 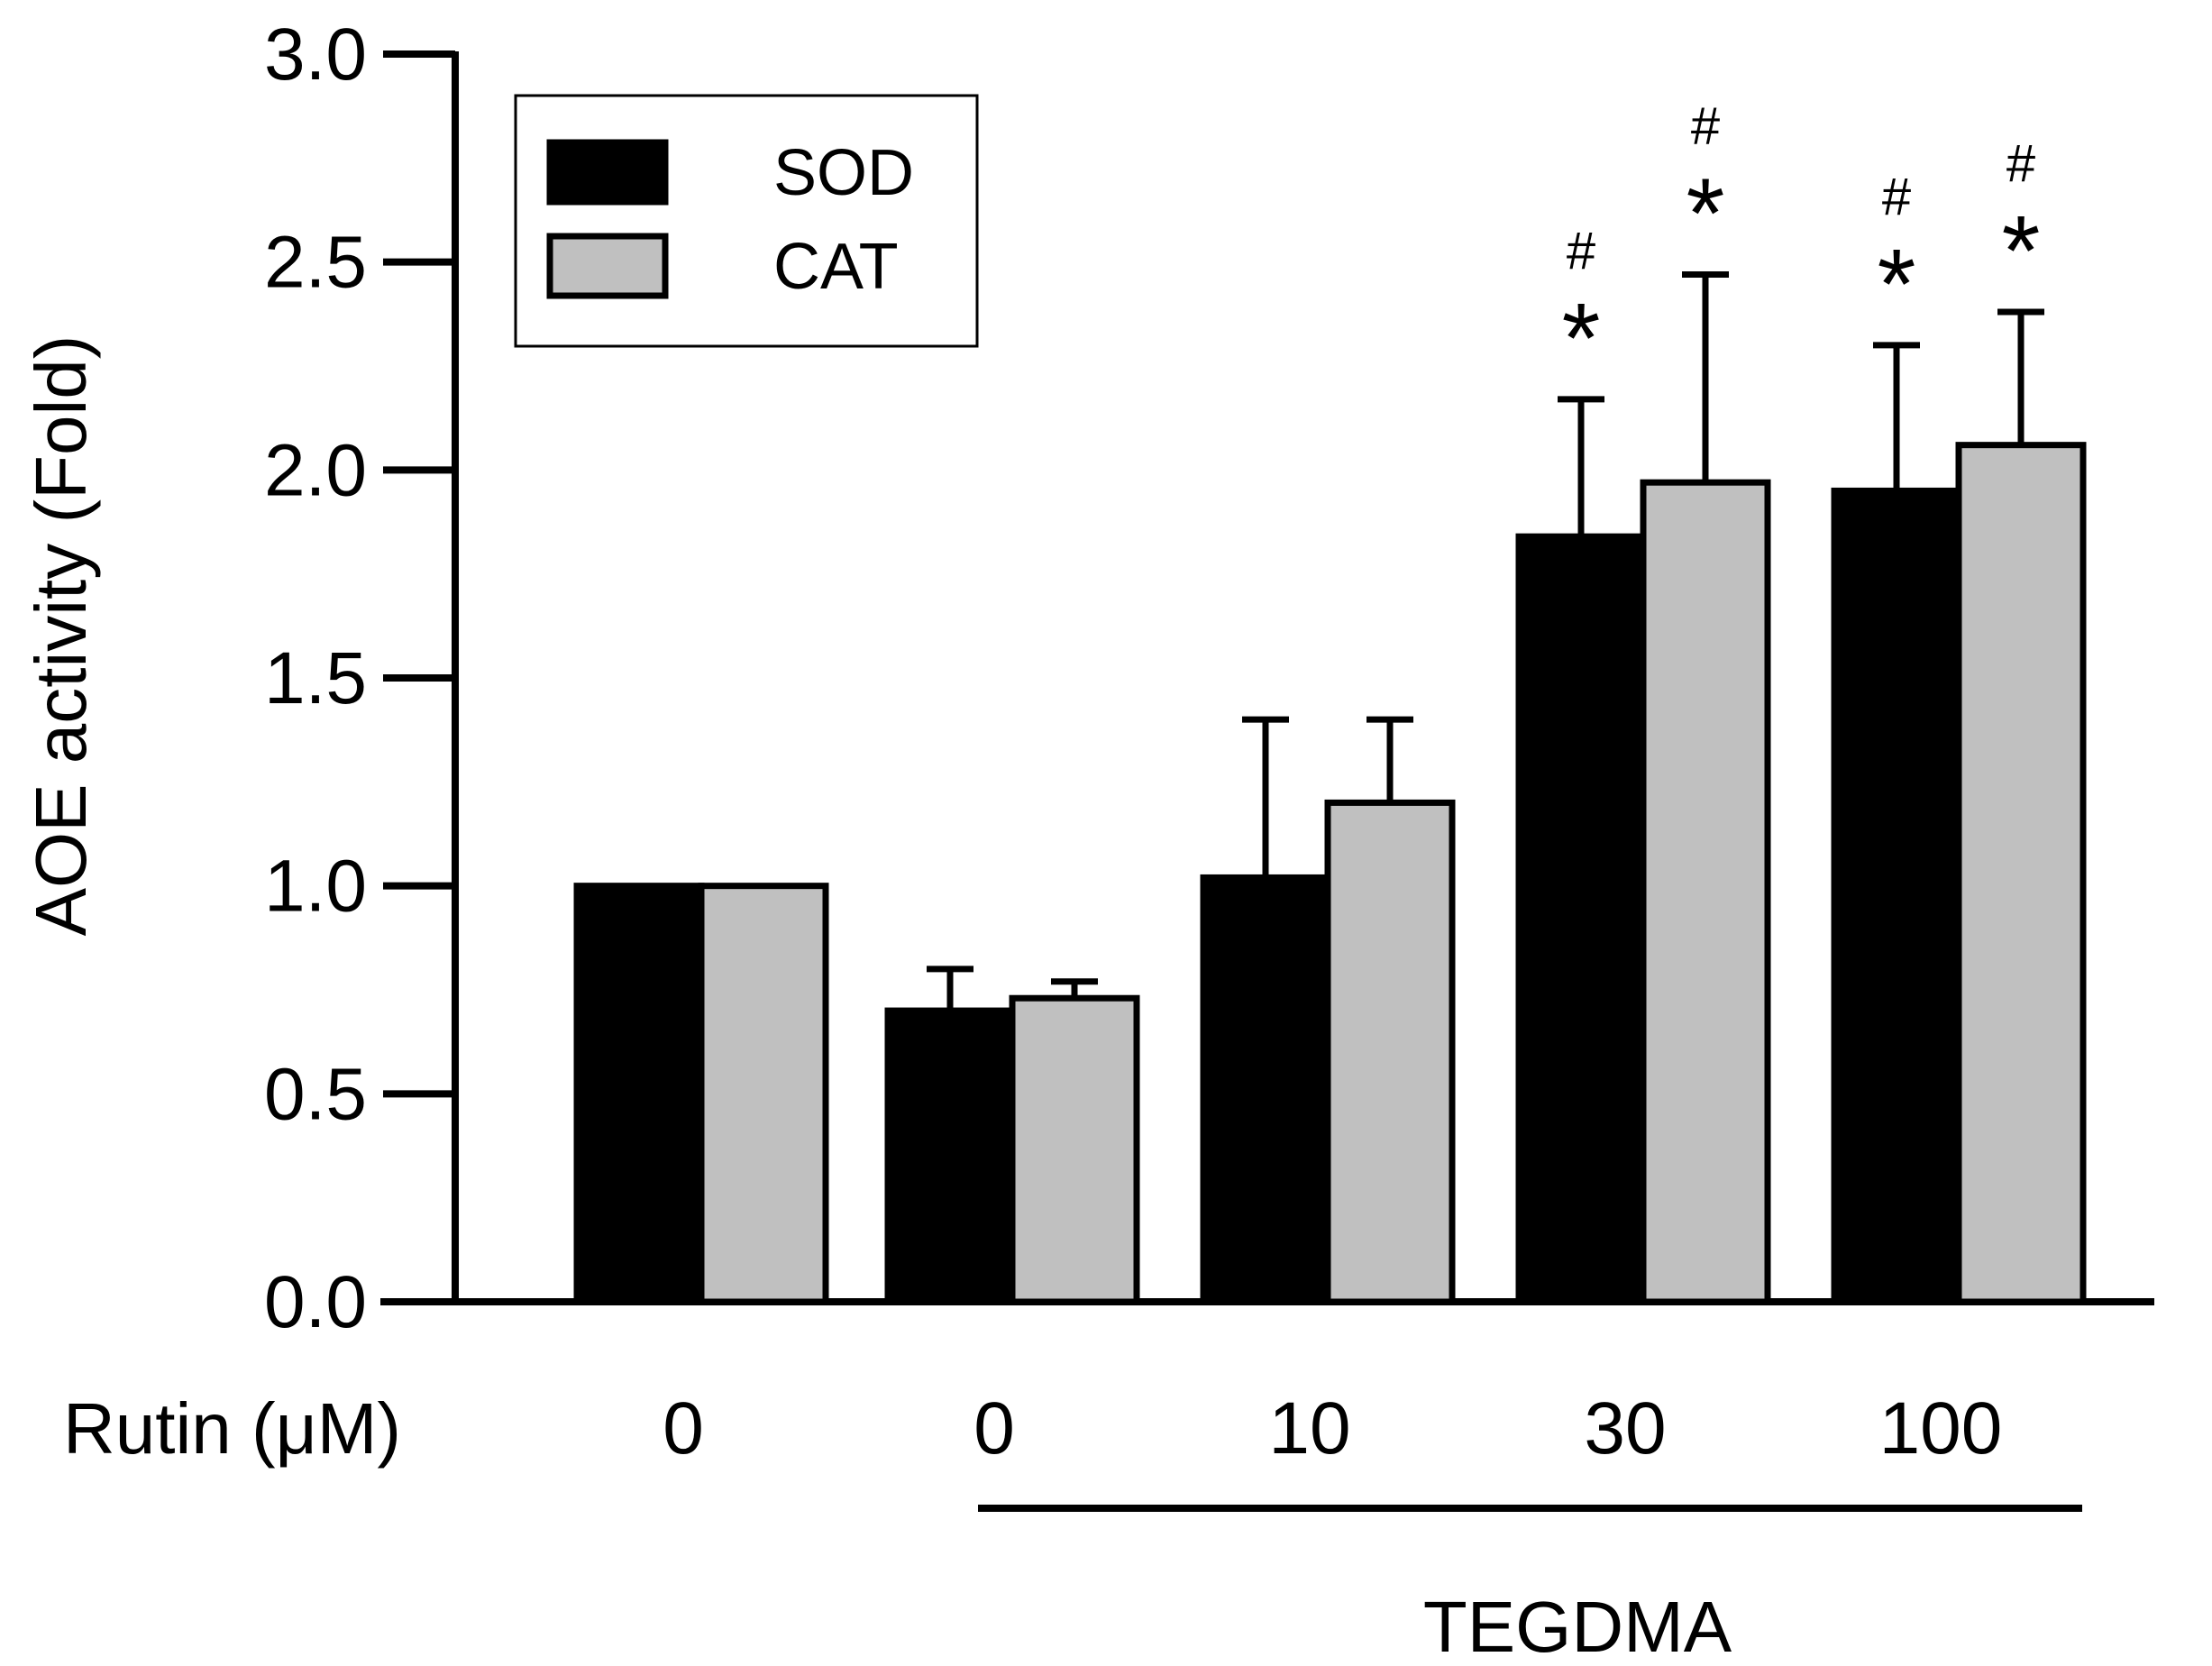 What do you see at coordinates (683, 1428) in the screenshot?
I see `category-label-0: 0` at bounding box center [683, 1428].